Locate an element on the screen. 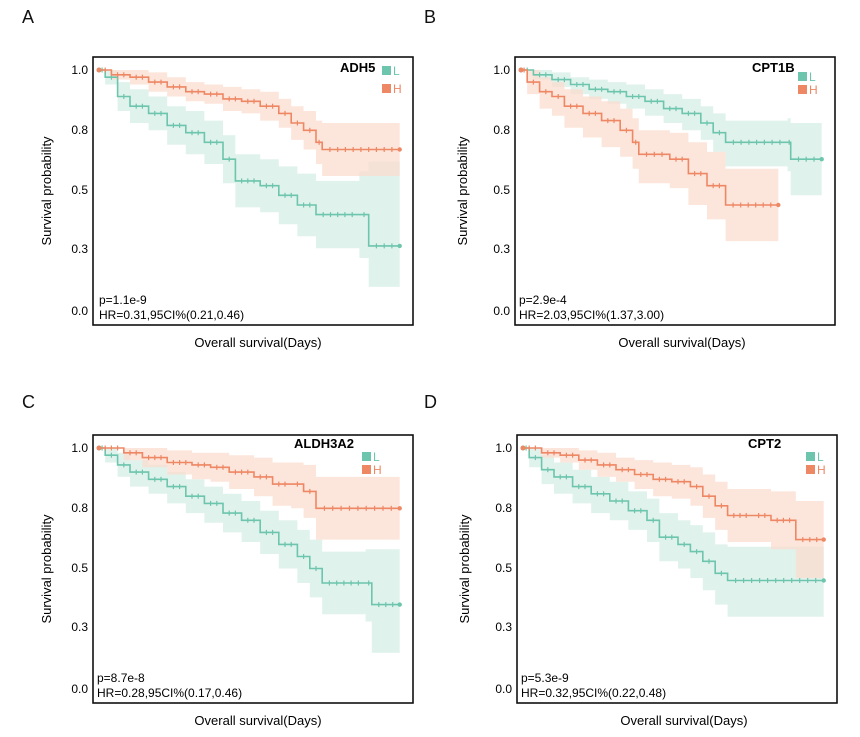 The height and width of the screenshot is (737, 860). p-value: p=1.1e-9 is located at coordinates (123, 300).